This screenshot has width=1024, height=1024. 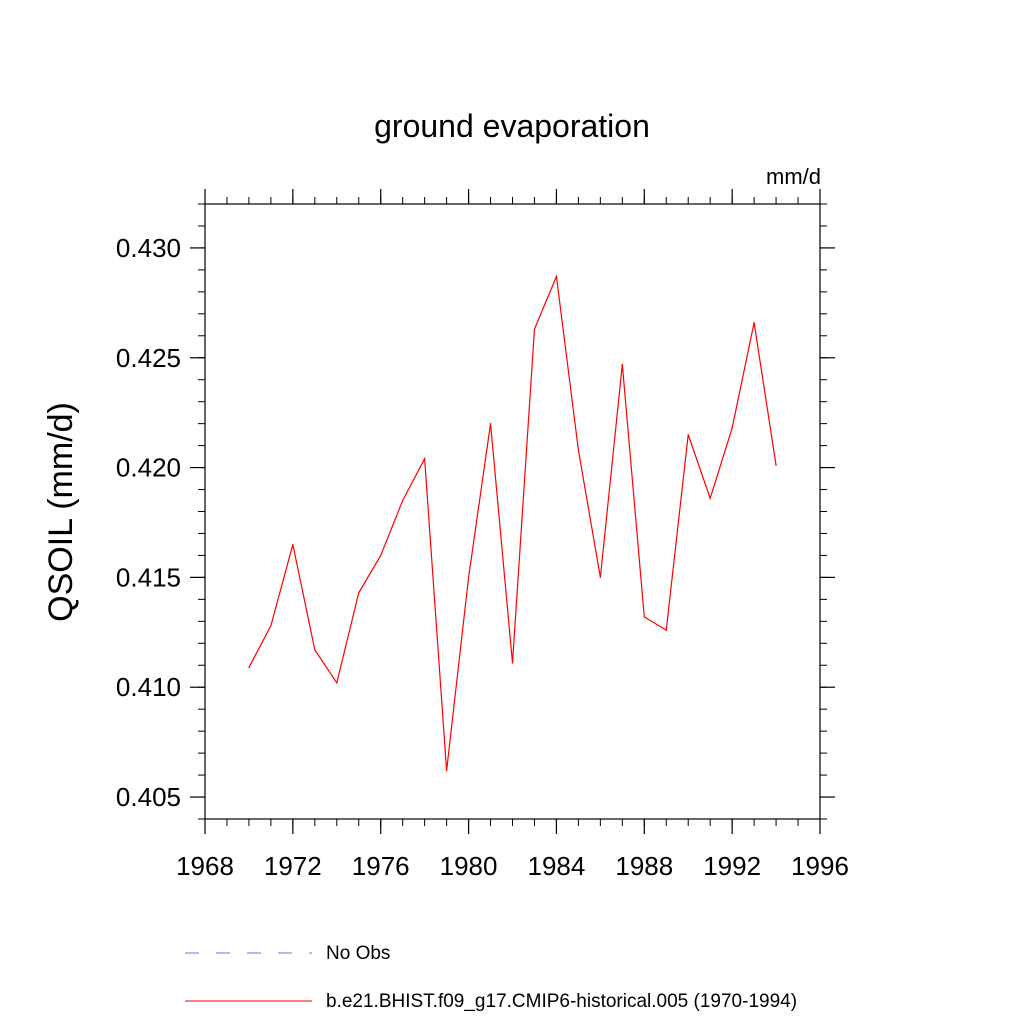 I want to click on chart-title: ground evaporation, so click(x=512, y=126).